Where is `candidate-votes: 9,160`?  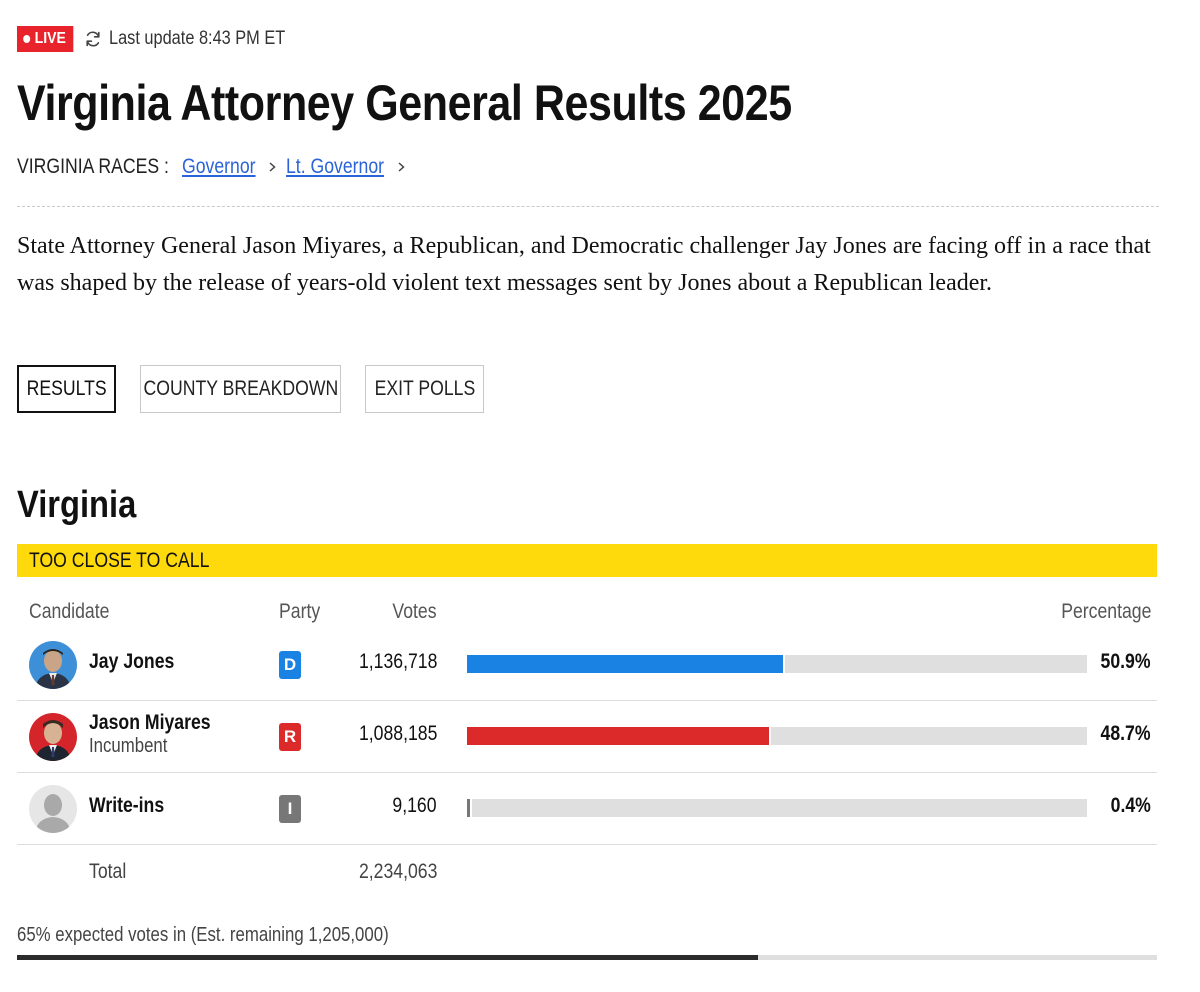
candidate-votes: 9,160 is located at coordinates (414, 805).